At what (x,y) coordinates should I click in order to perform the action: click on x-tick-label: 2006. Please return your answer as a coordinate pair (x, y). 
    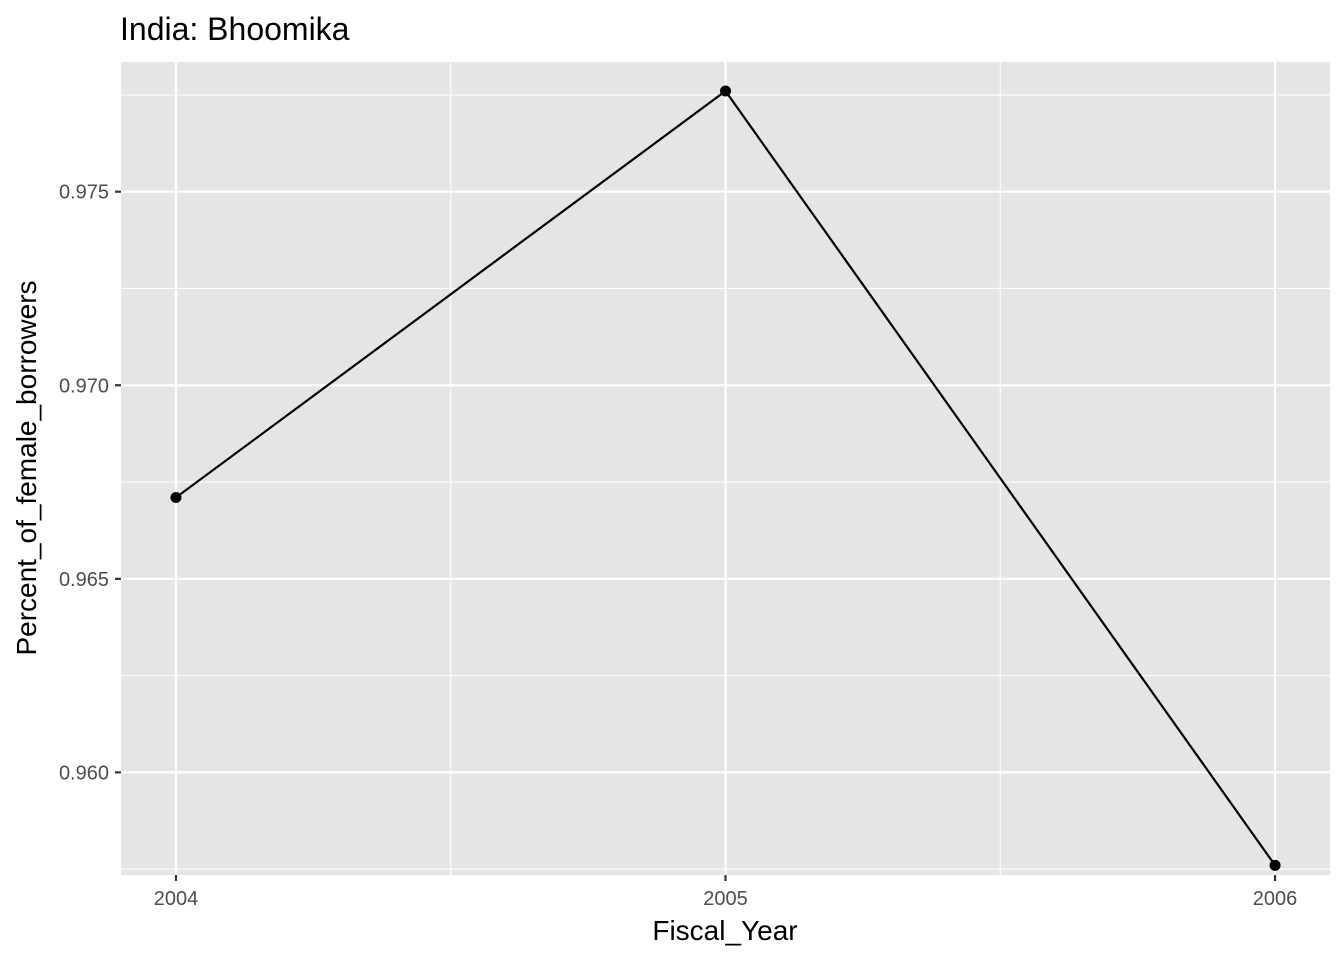
    Looking at the image, I should click on (1275, 899).